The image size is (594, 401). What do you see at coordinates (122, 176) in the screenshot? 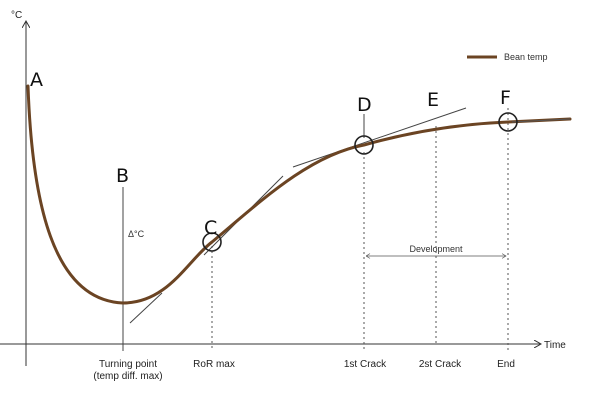
I see `point-label-b: B` at bounding box center [122, 176].